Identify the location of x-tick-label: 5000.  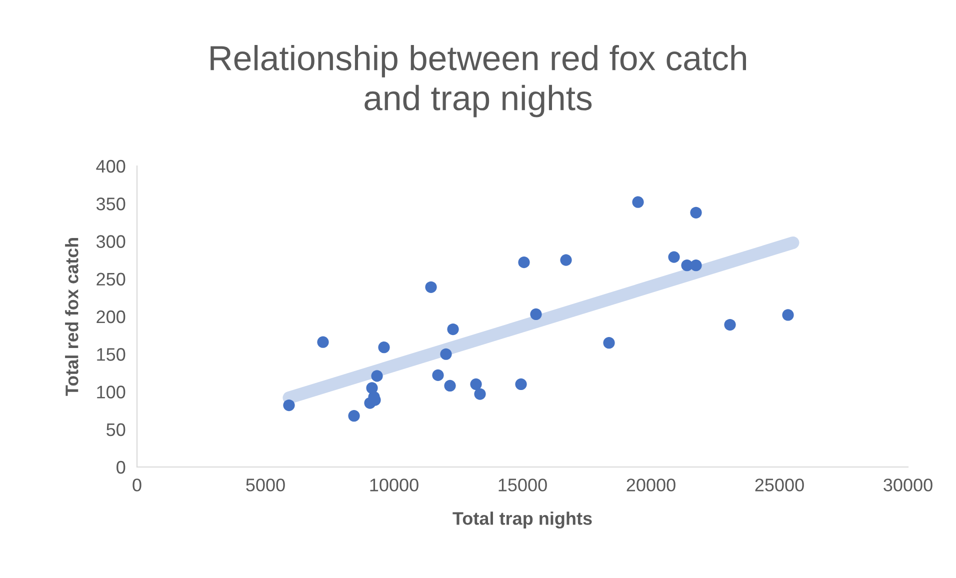
(265, 485).